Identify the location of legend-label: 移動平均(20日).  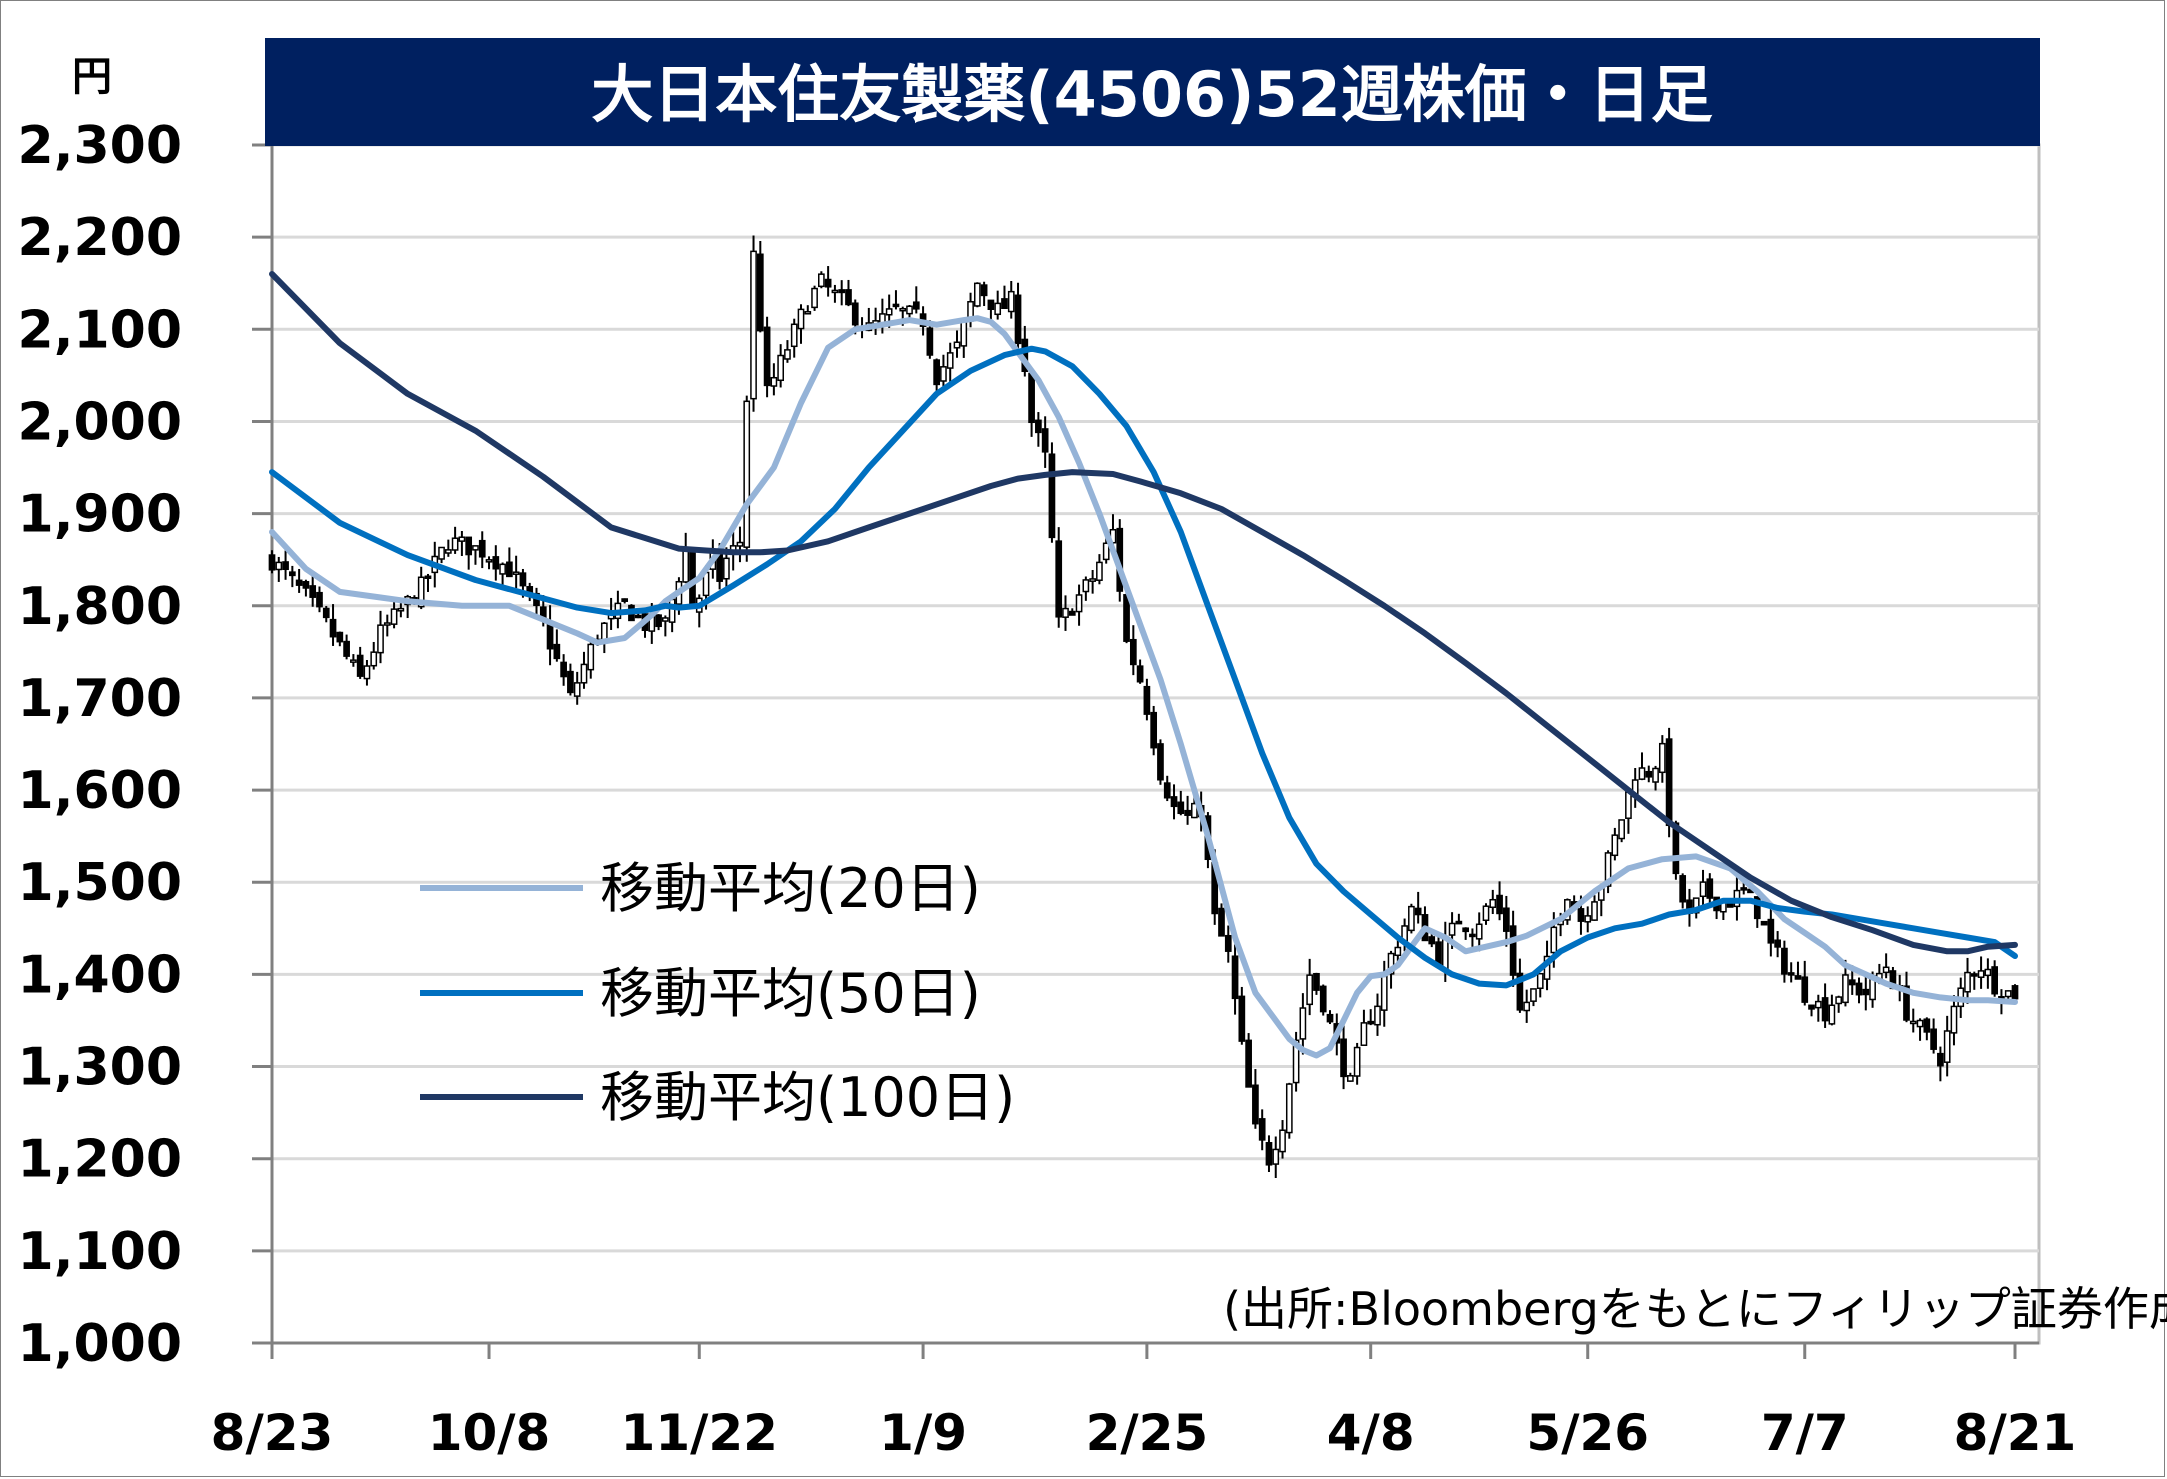
(790, 888).